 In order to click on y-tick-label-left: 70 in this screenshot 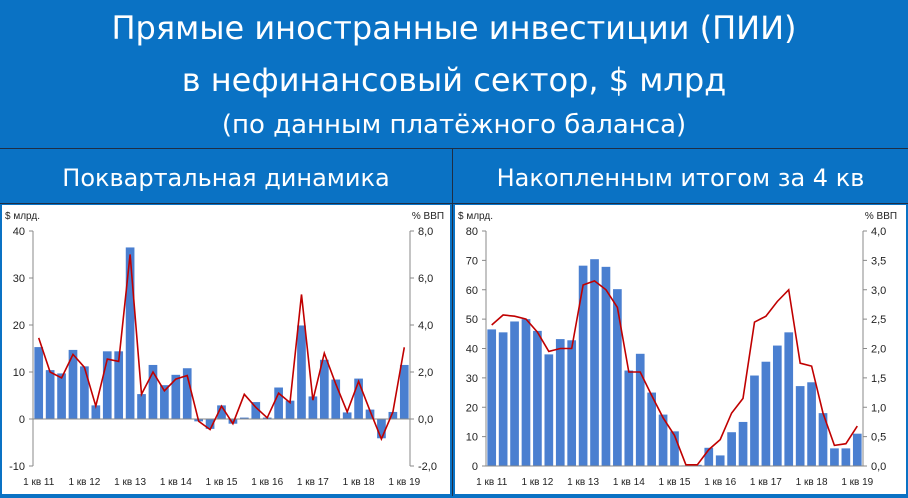, I will do `click(472, 261)`.